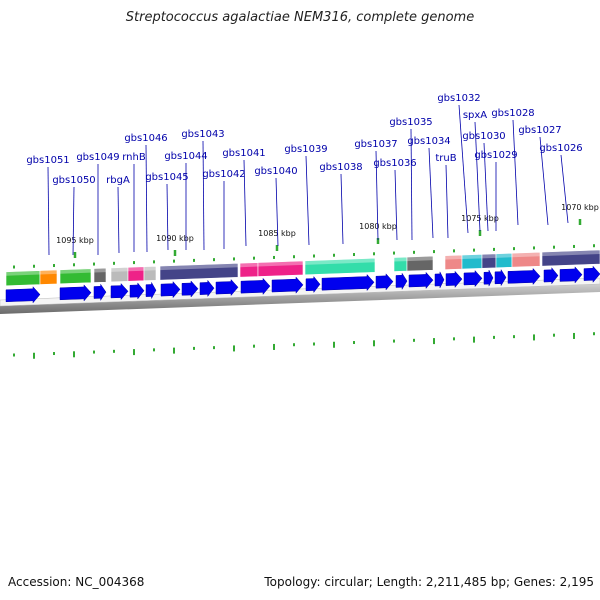 This screenshot has height=600, width=600. I want to click on gene-label-gbs1032: gbs1032, so click(458, 98).